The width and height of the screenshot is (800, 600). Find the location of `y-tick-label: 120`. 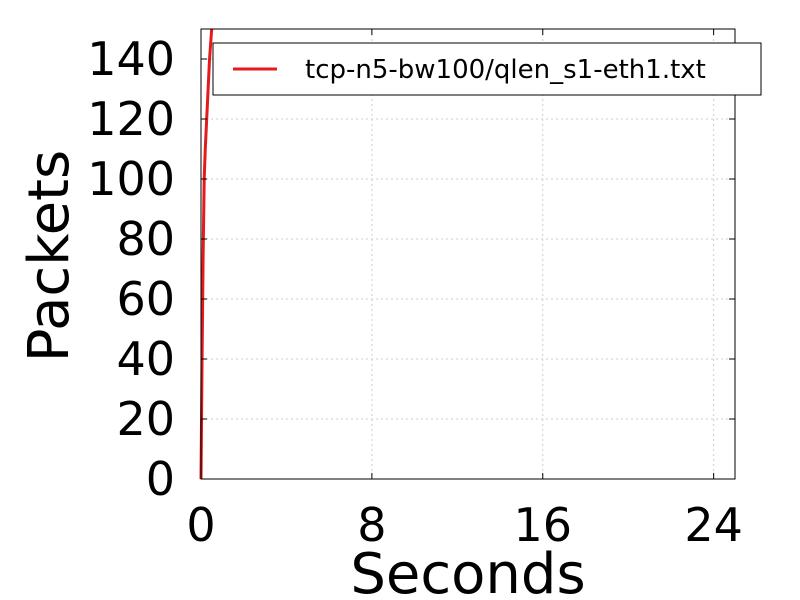

y-tick-label: 120 is located at coordinates (131, 119).